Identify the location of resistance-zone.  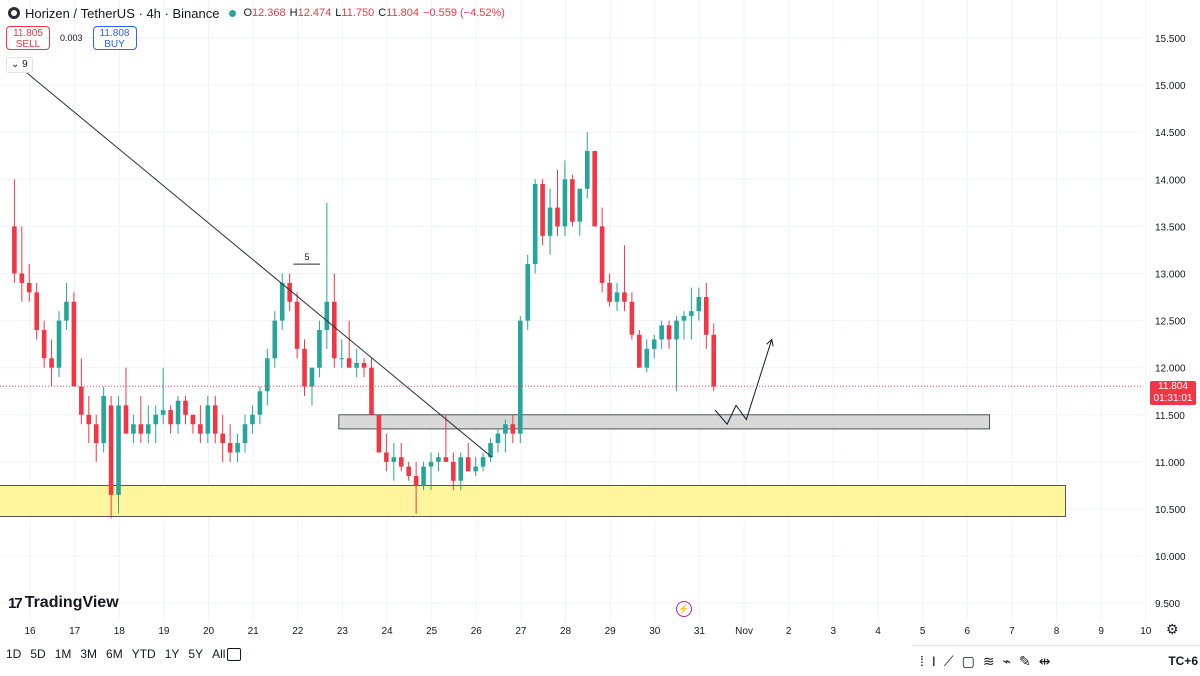
(664, 422).